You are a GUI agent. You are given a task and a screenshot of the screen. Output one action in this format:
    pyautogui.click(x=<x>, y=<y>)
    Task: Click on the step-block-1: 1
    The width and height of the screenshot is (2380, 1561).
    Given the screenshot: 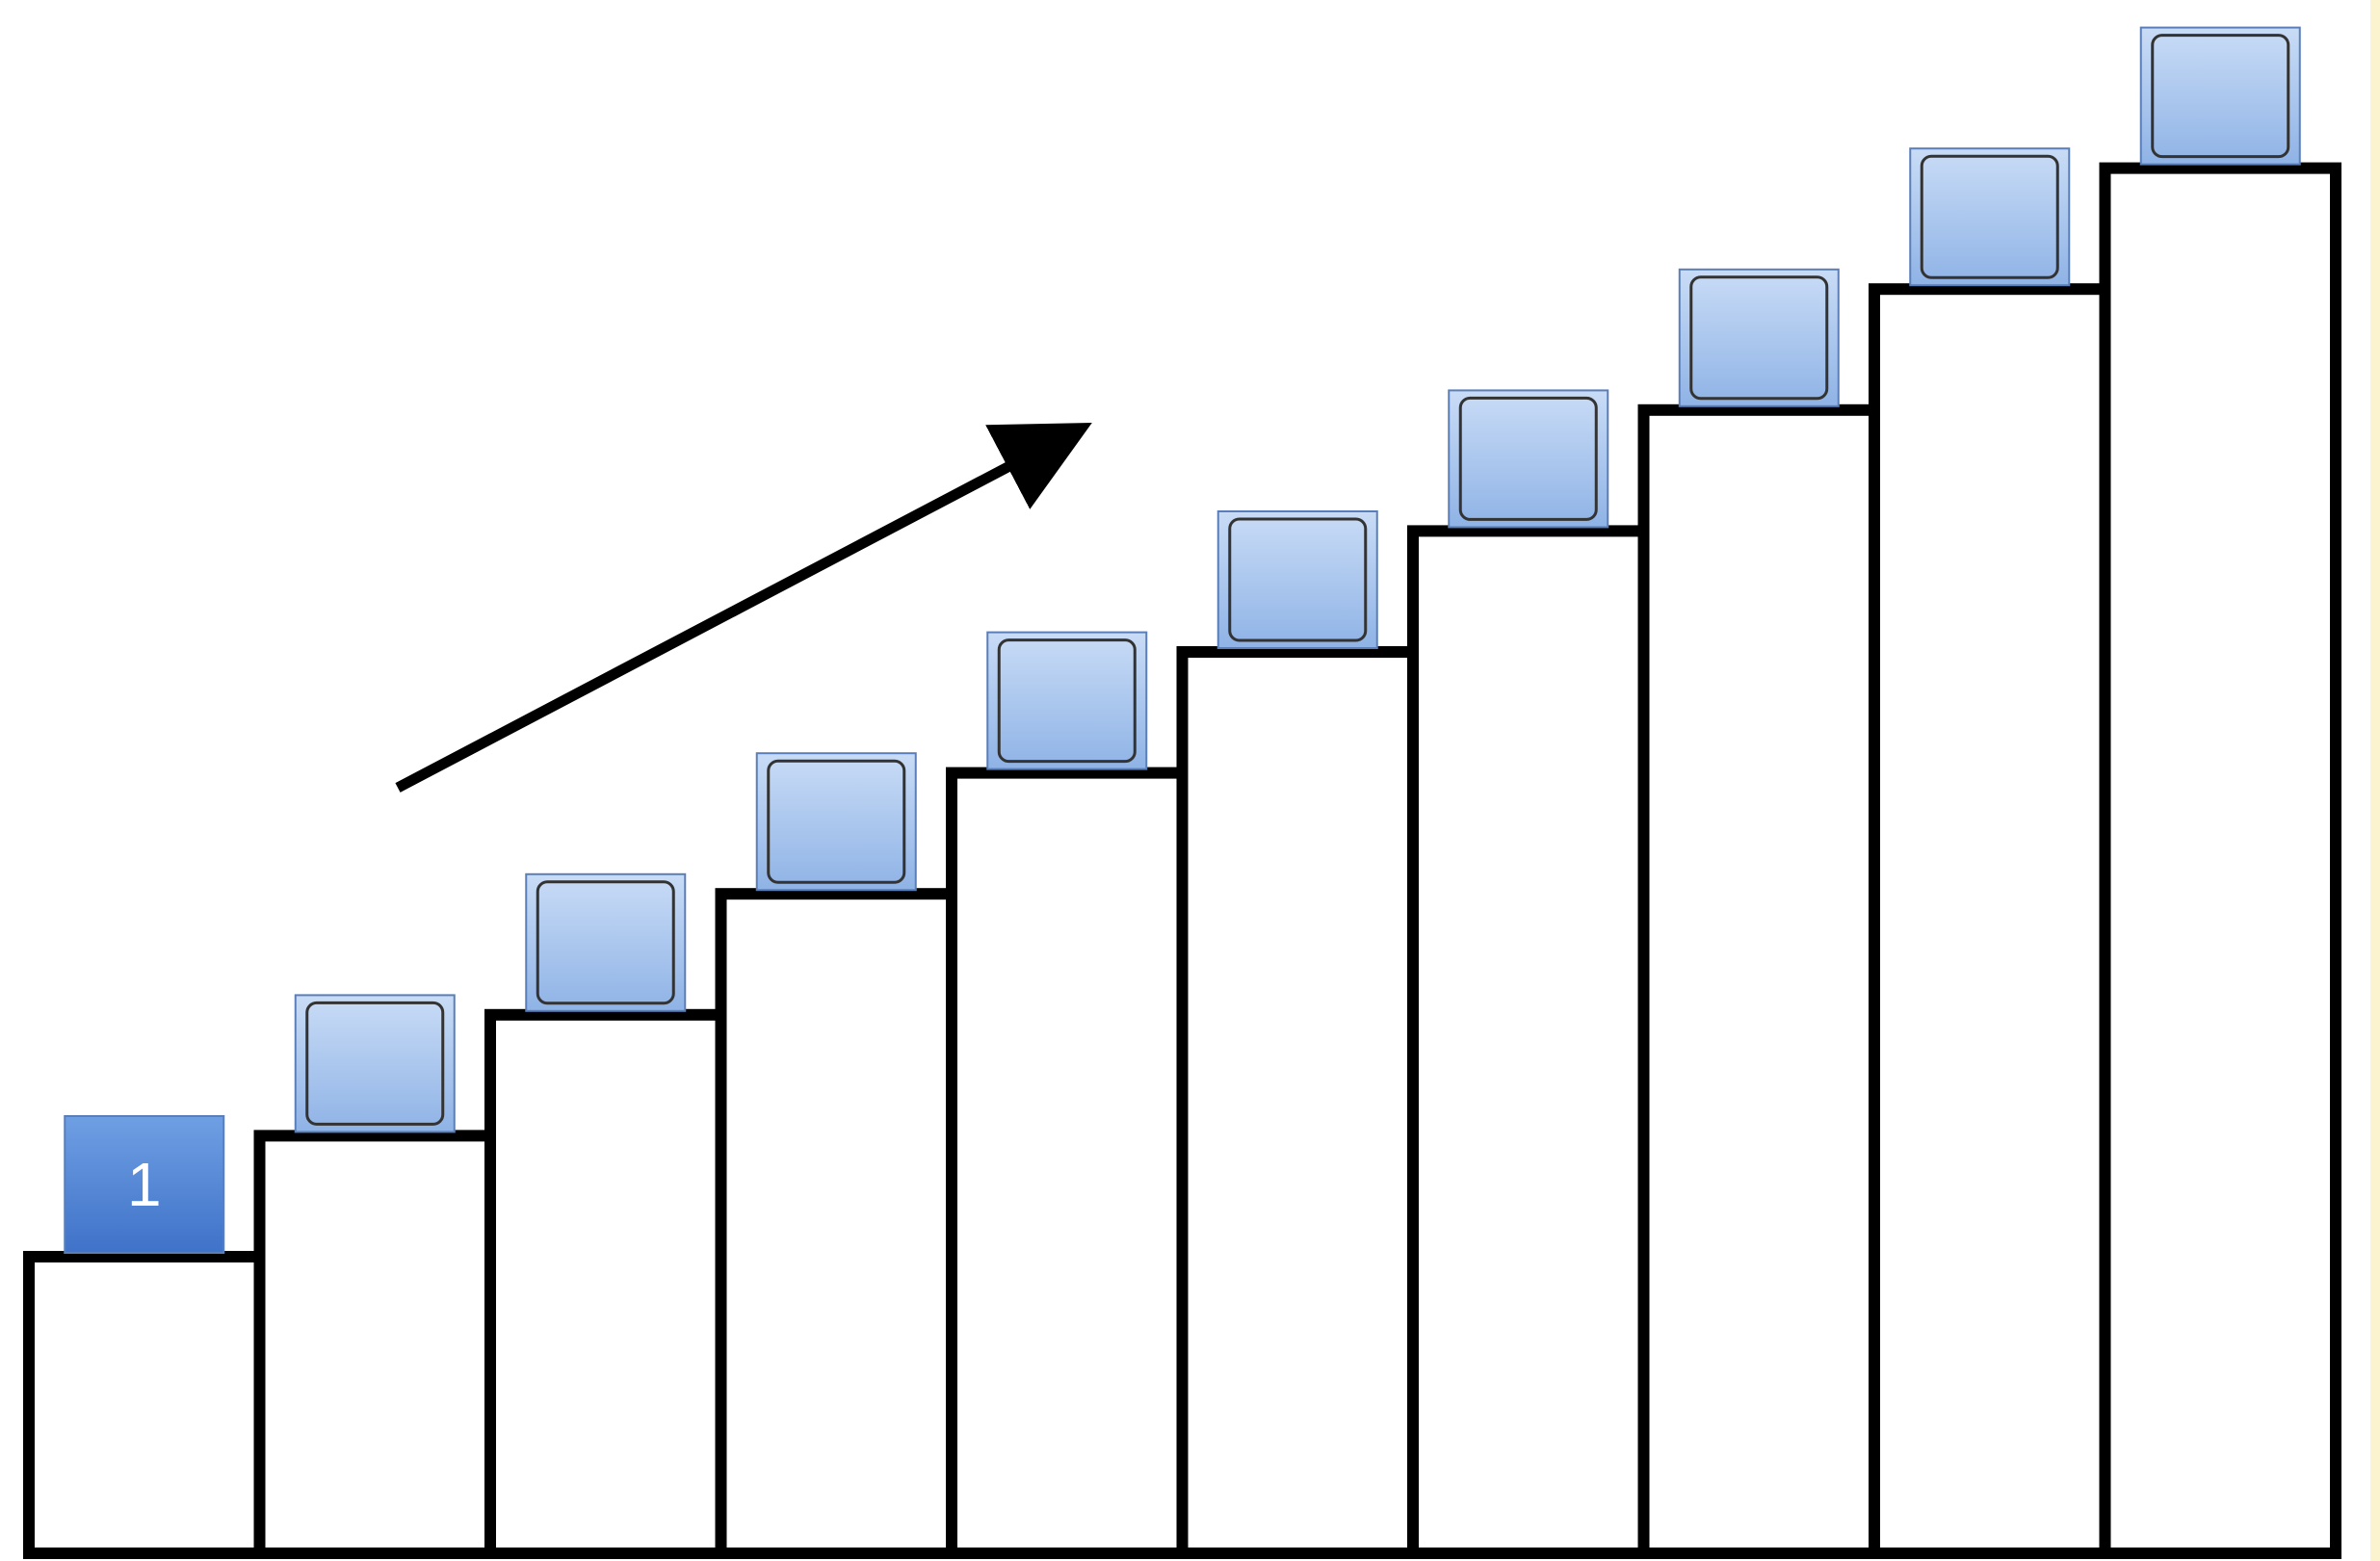 What is the action you would take?
    pyautogui.click(x=144, y=1185)
    